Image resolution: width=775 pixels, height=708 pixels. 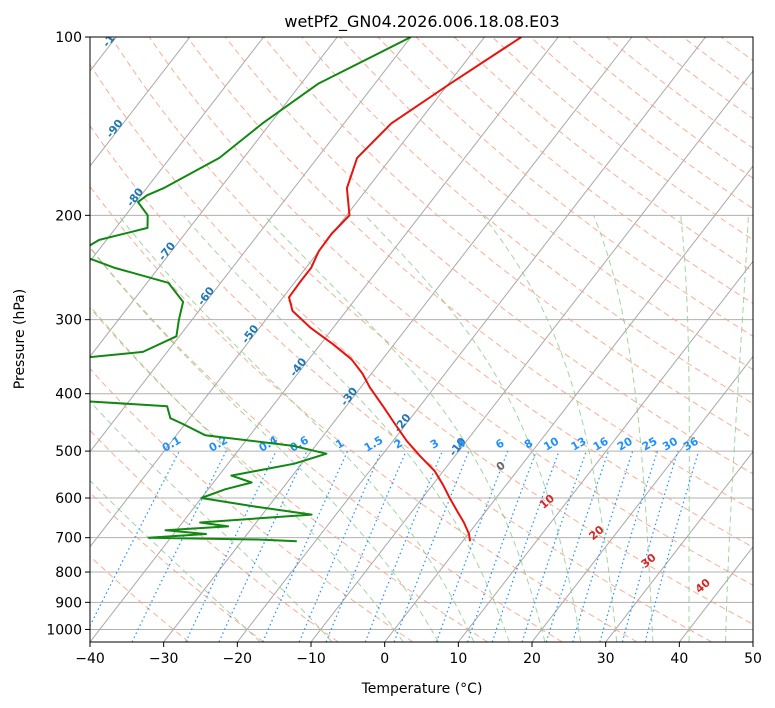 What do you see at coordinates (68, 334) in the screenshot?
I see `y-axis-ticks: 100 200 300 400 500 600 700 800 900 1000` at bounding box center [68, 334].